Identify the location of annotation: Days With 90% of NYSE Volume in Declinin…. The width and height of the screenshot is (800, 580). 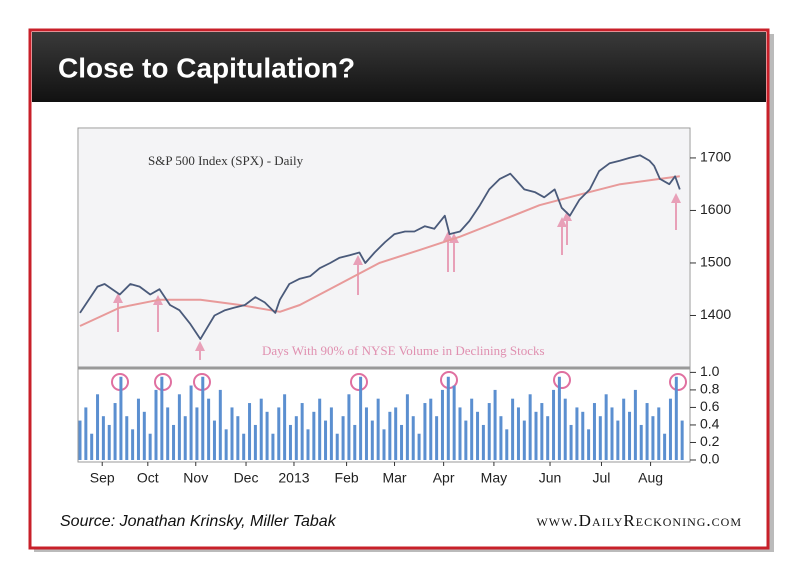
(403, 350).